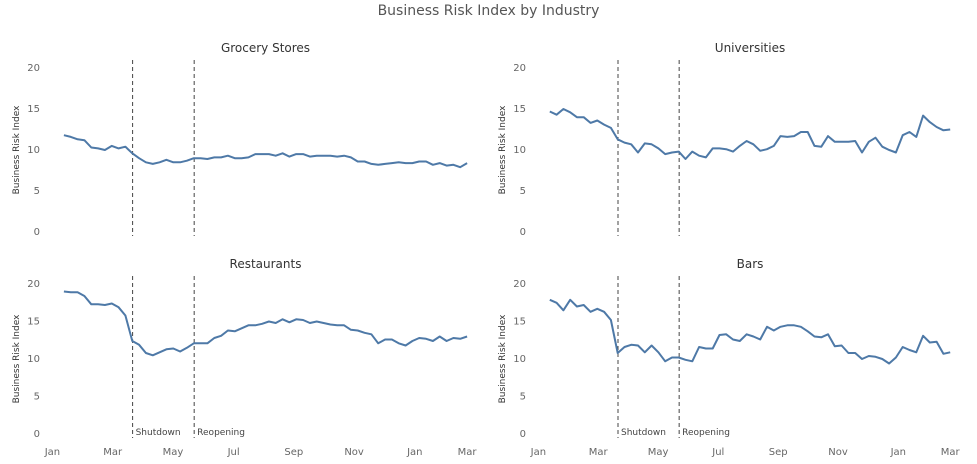 The height and width of the screenshot is (464, 977). I want to click on panel-title: Bars, so click(750, 264).